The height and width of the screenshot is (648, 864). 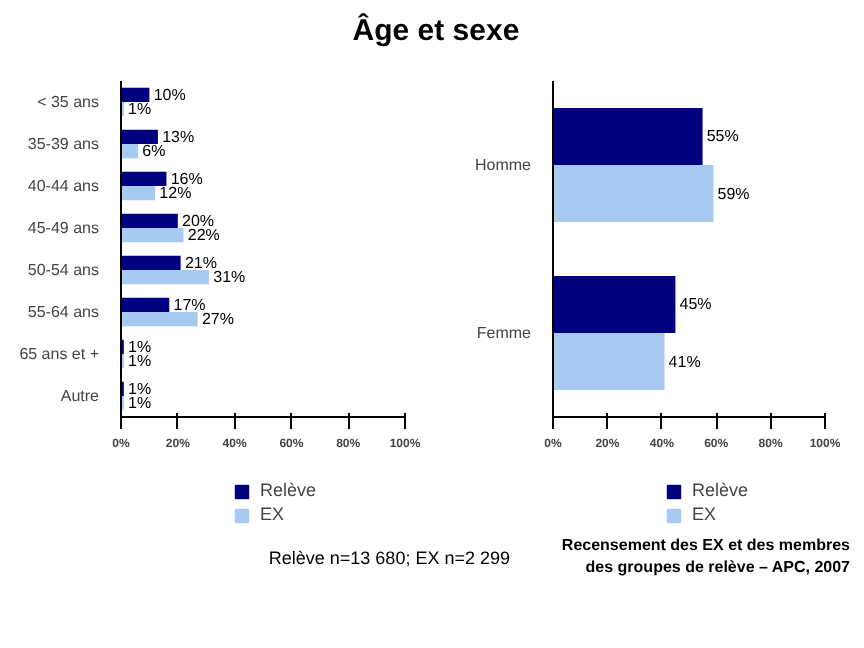 What do you see at coordinates (169, 94) in the screenshot?
I see `data-label: 10%` at bounding box center [169, 94].